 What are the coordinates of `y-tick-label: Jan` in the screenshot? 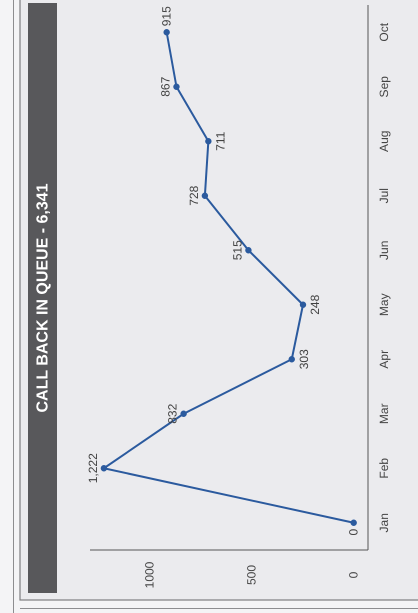 It's located at (384, 522).